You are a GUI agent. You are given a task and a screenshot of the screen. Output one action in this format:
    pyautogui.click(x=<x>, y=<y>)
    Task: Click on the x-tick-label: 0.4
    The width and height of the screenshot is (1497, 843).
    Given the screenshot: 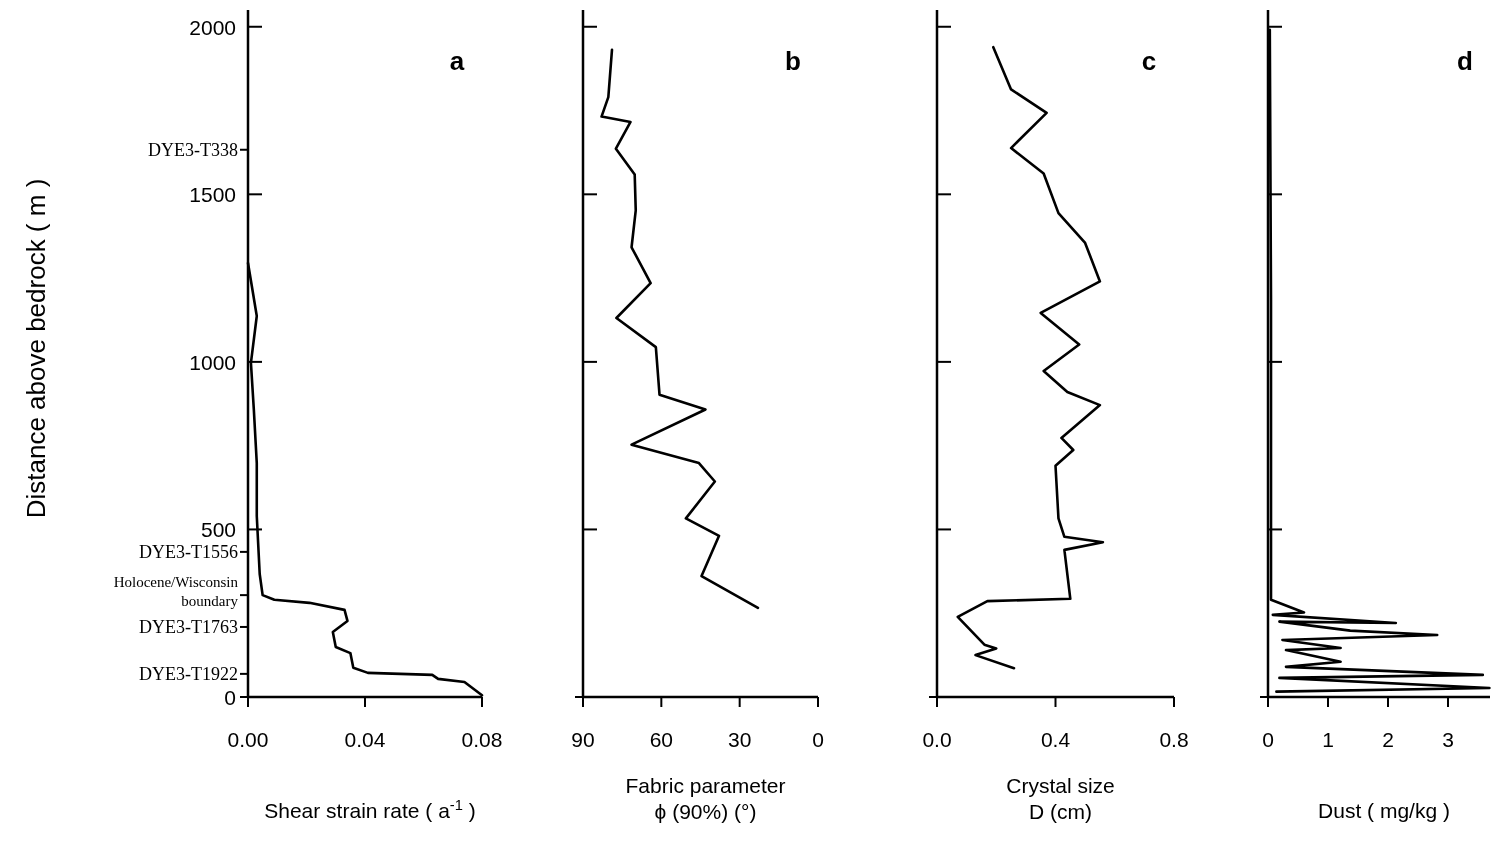 What is the action you would take?
    pyautogui.click(x=1055, y=739)
    